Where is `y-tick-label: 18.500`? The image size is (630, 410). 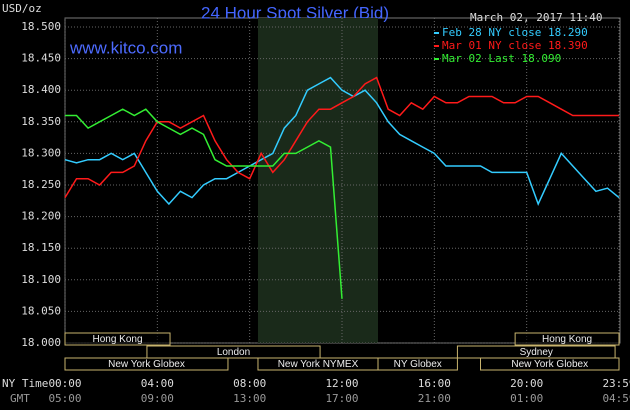 y-tick-label: 18.500 is located at coordinates (41, 26).